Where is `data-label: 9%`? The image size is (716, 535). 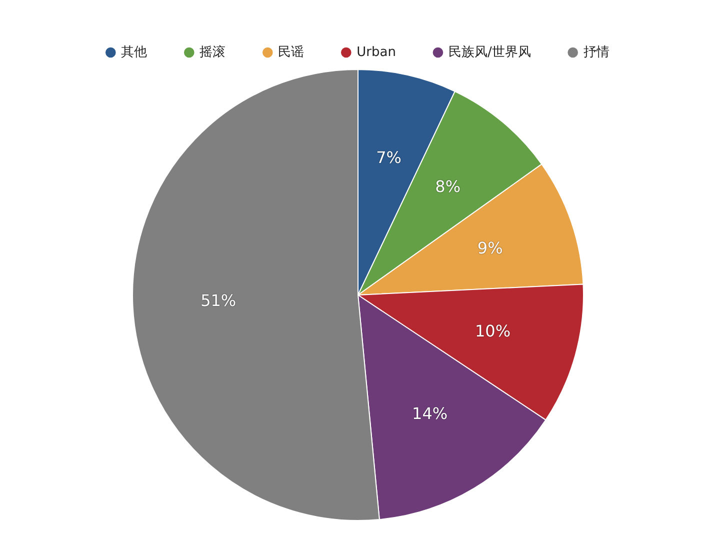
data-label: 9% is located at coordinates (490, 248).